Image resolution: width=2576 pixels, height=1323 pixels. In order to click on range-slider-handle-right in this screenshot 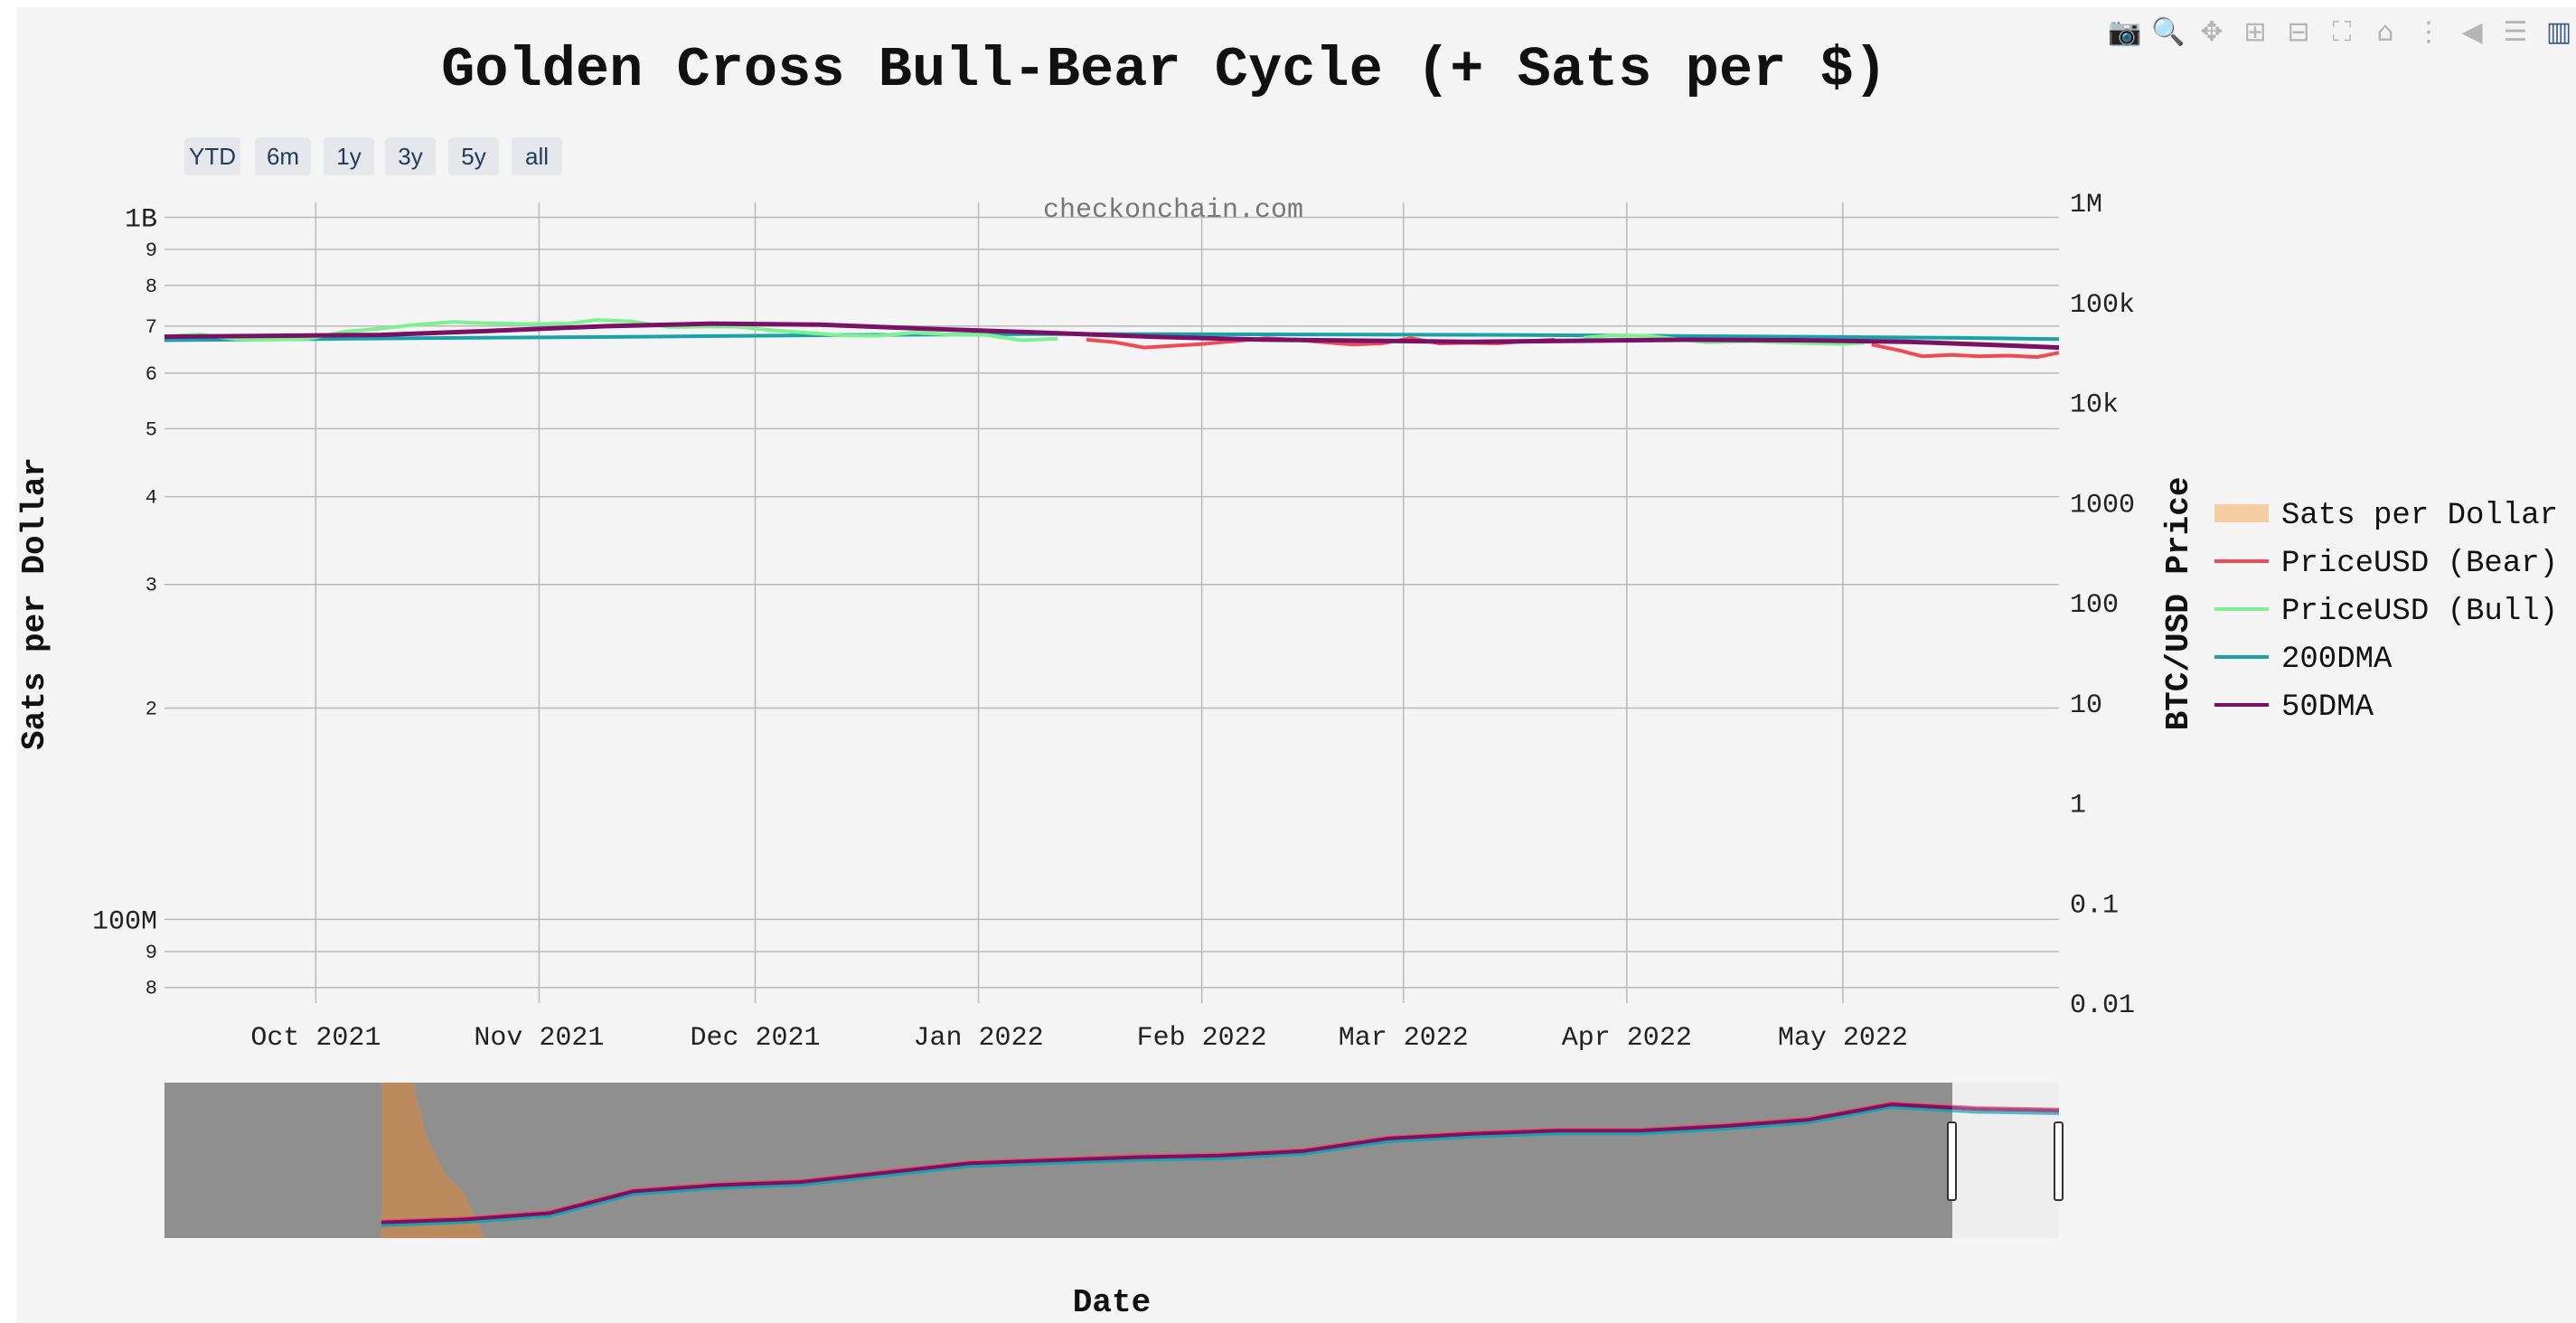, I will do `click(2058, 1161)`.